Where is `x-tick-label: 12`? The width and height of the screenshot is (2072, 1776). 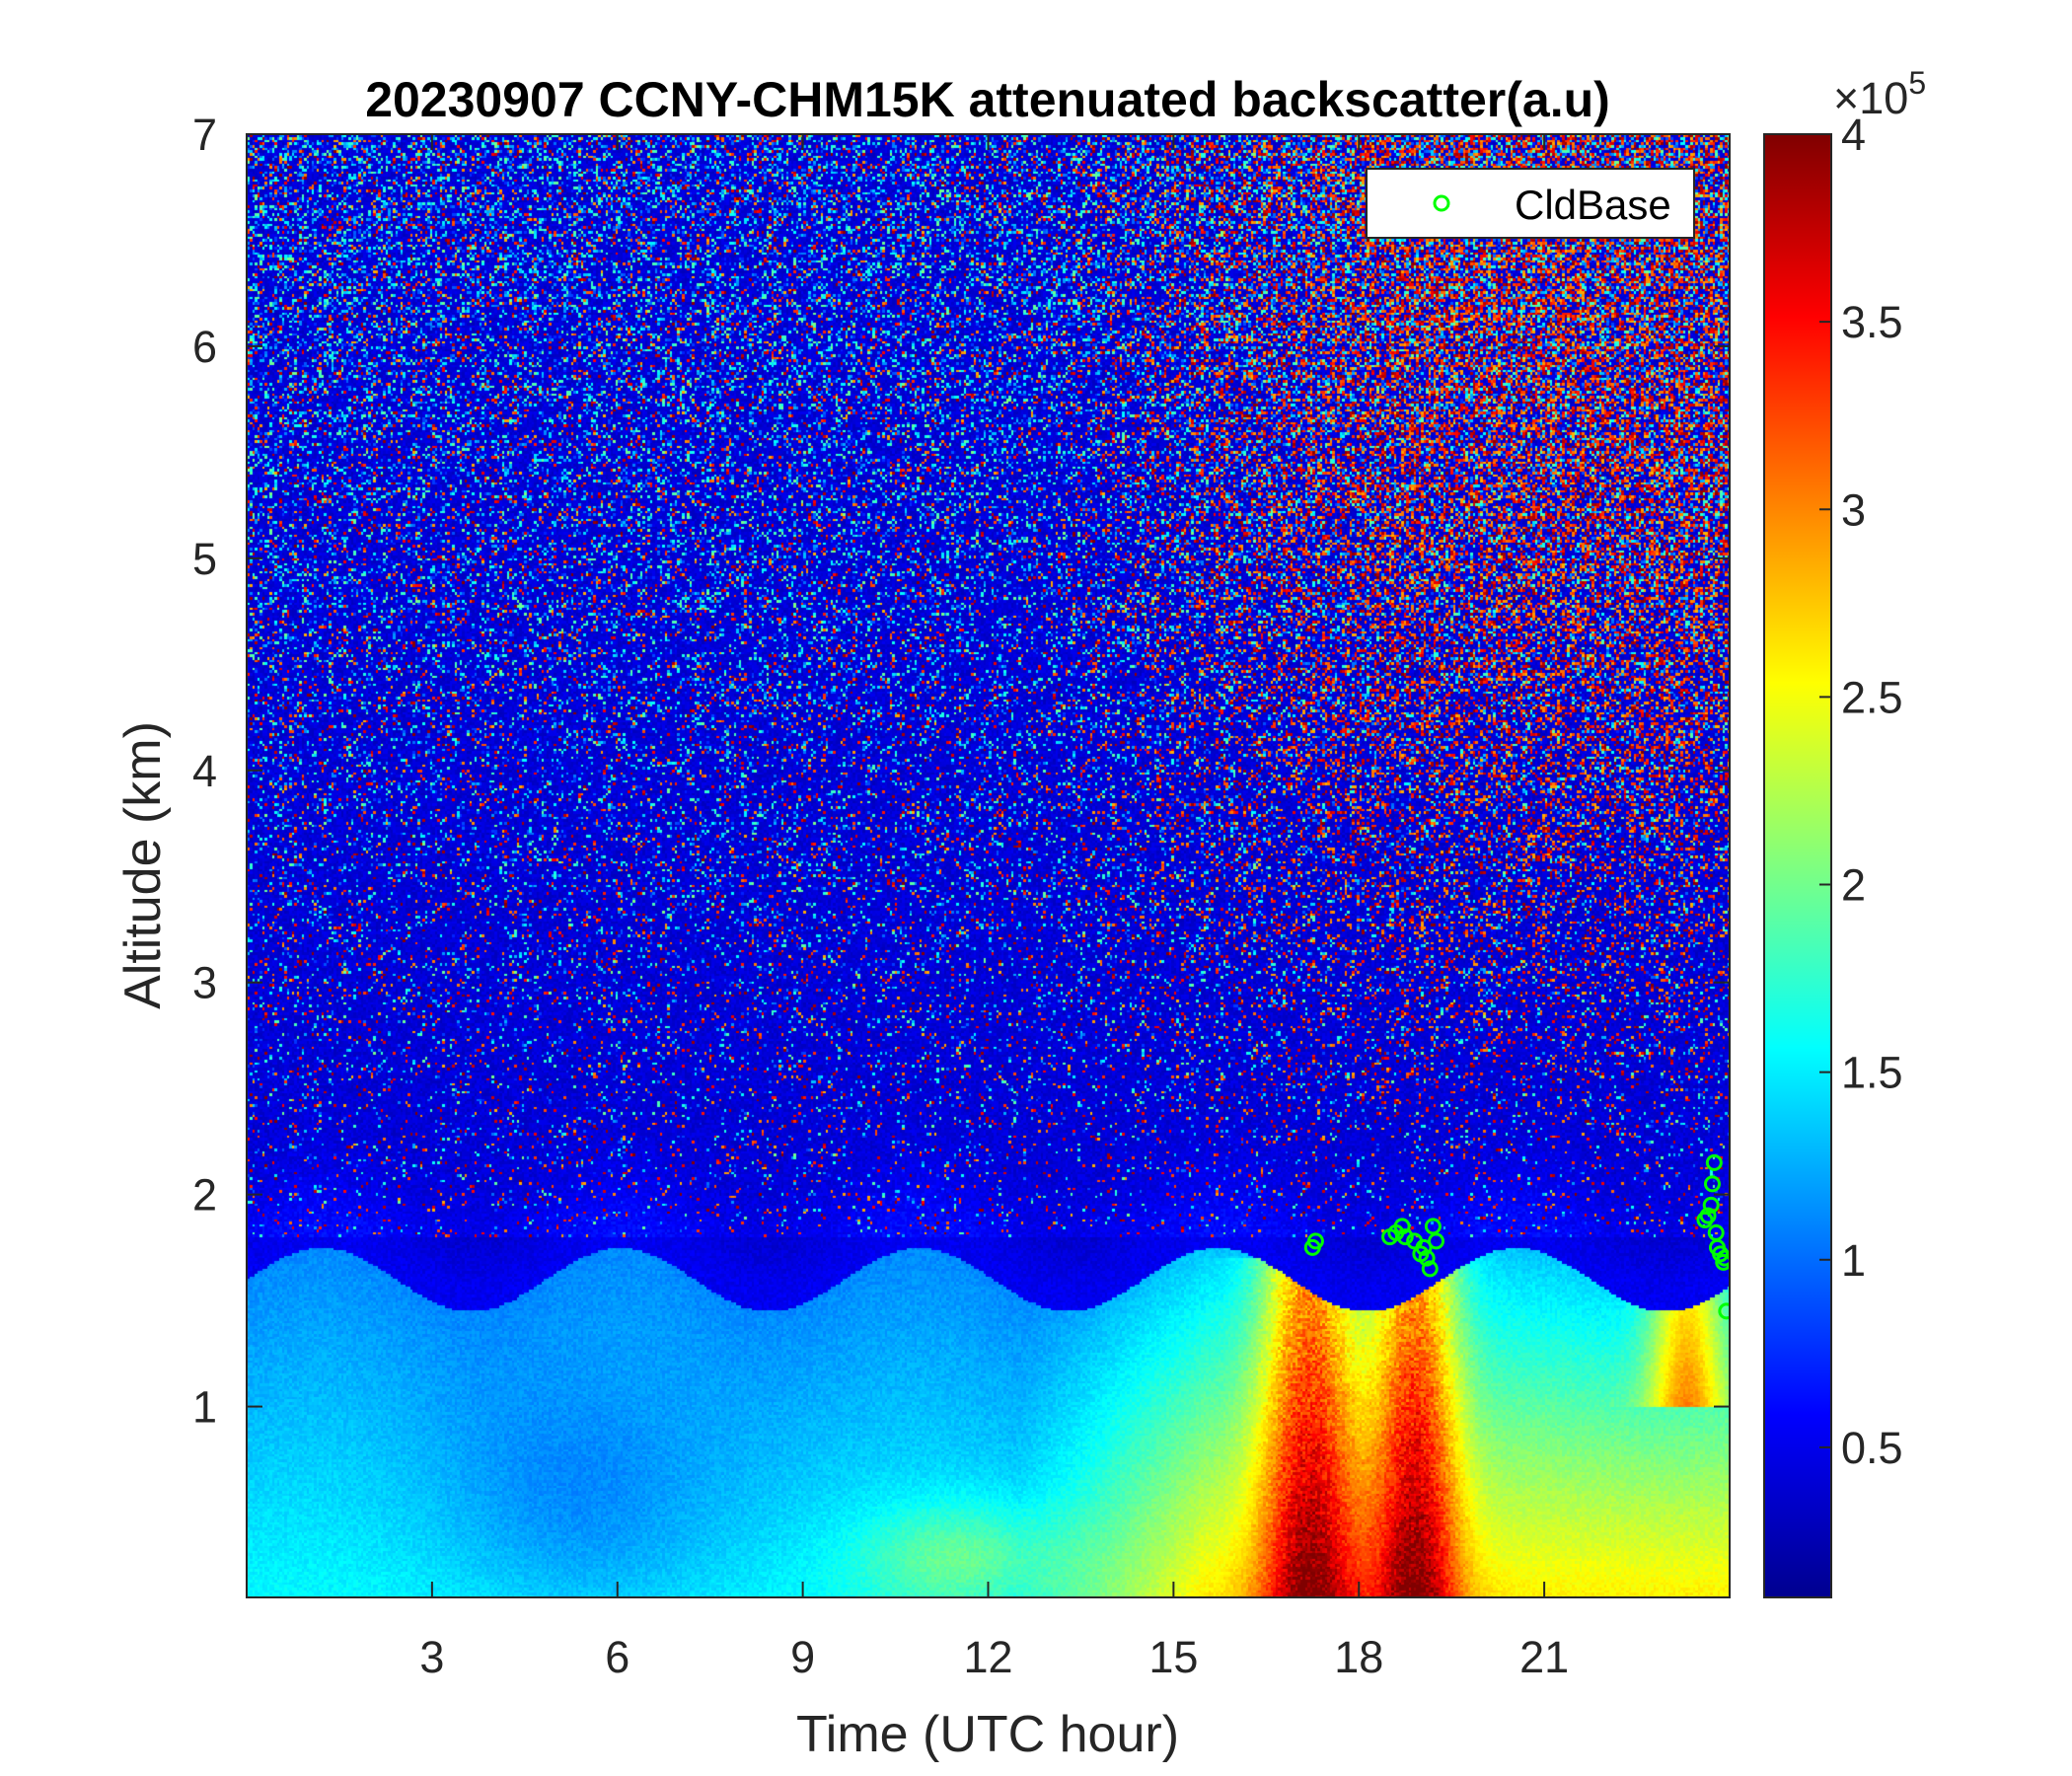
x-tick-label: 12 is located at coordinates (988, 1657).